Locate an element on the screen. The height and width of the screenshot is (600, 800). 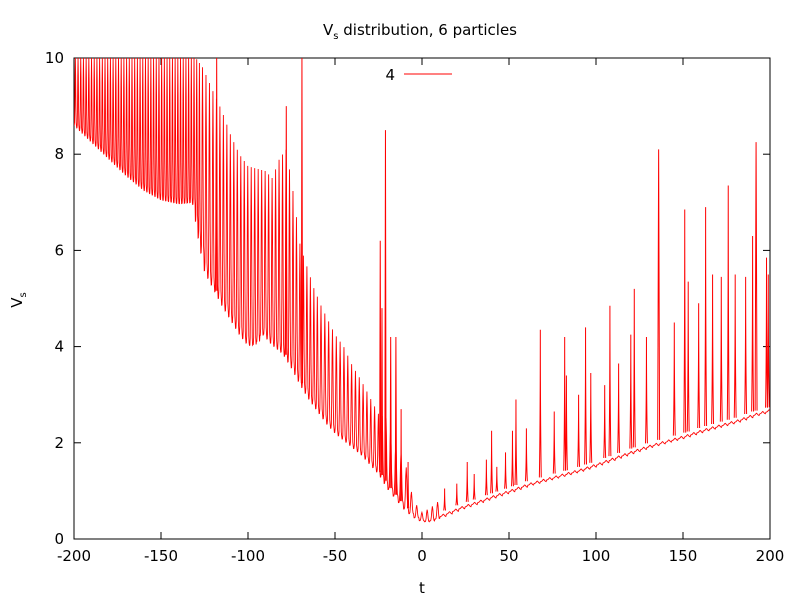
x-tick-label: 0 is located at coordinates (422, 556).